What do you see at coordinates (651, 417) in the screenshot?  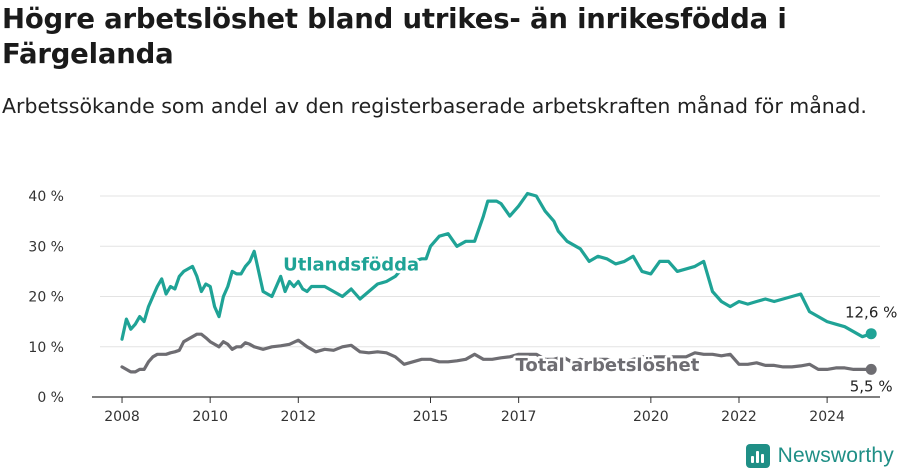 I see `x-tick-label: 2020` at bounding box center [651, 417].